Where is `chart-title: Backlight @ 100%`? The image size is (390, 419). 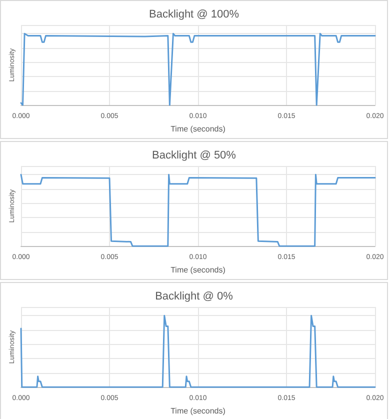
chart-title: Backlight @ 100% is located at coordinates (194, 14).